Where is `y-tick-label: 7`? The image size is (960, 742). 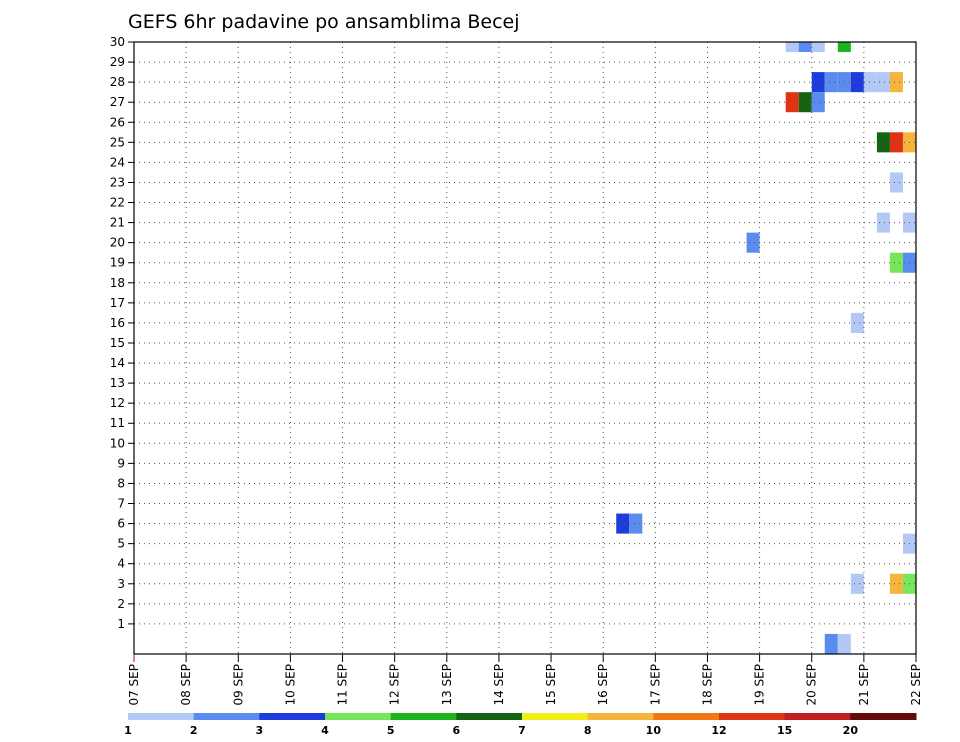 y-tick-label: 7 is located at coordinates (121, 504).